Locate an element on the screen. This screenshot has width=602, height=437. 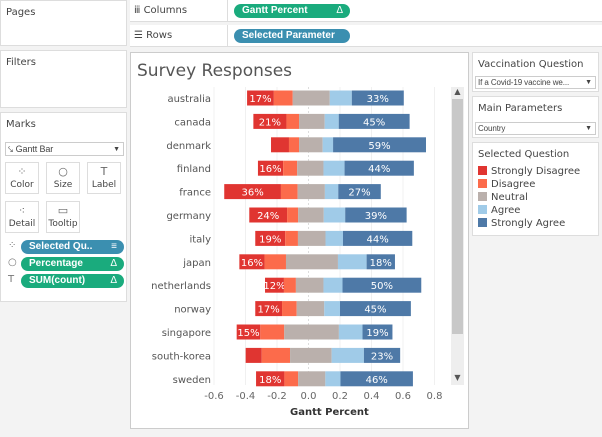
detail-button: ⁖ Detail is located at coordinates (22, 217).